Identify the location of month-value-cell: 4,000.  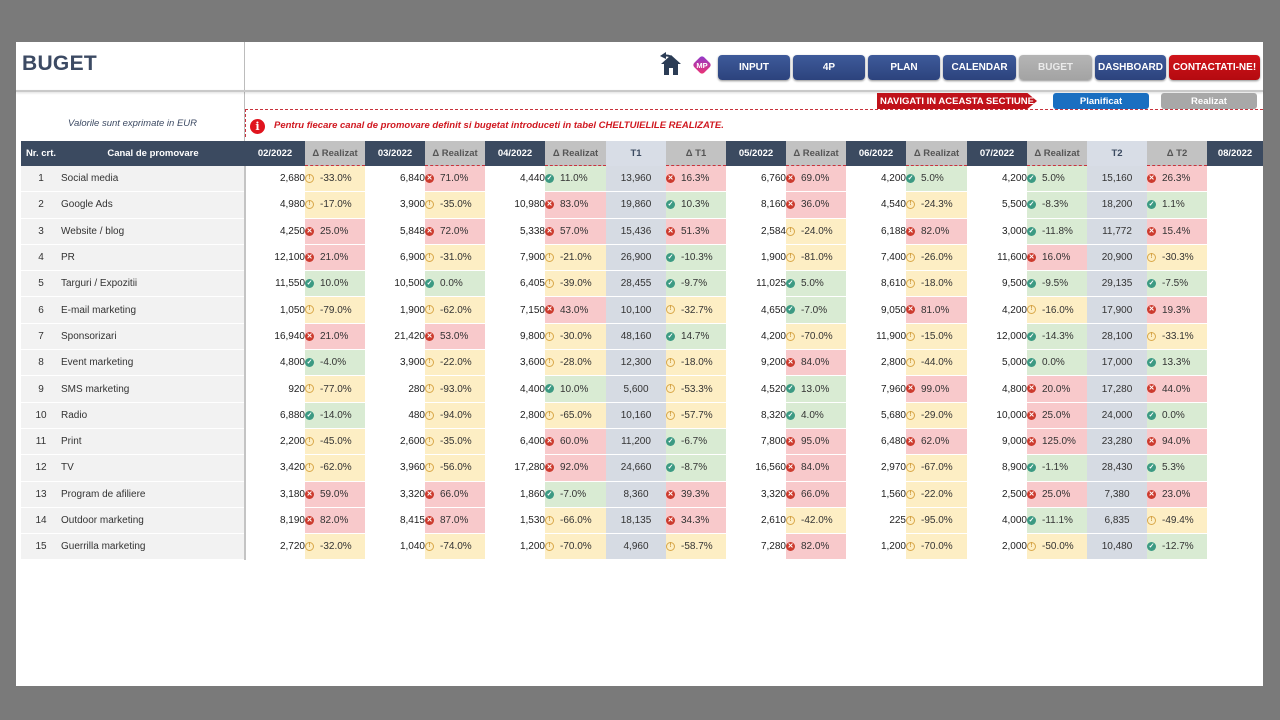
(997, 521).